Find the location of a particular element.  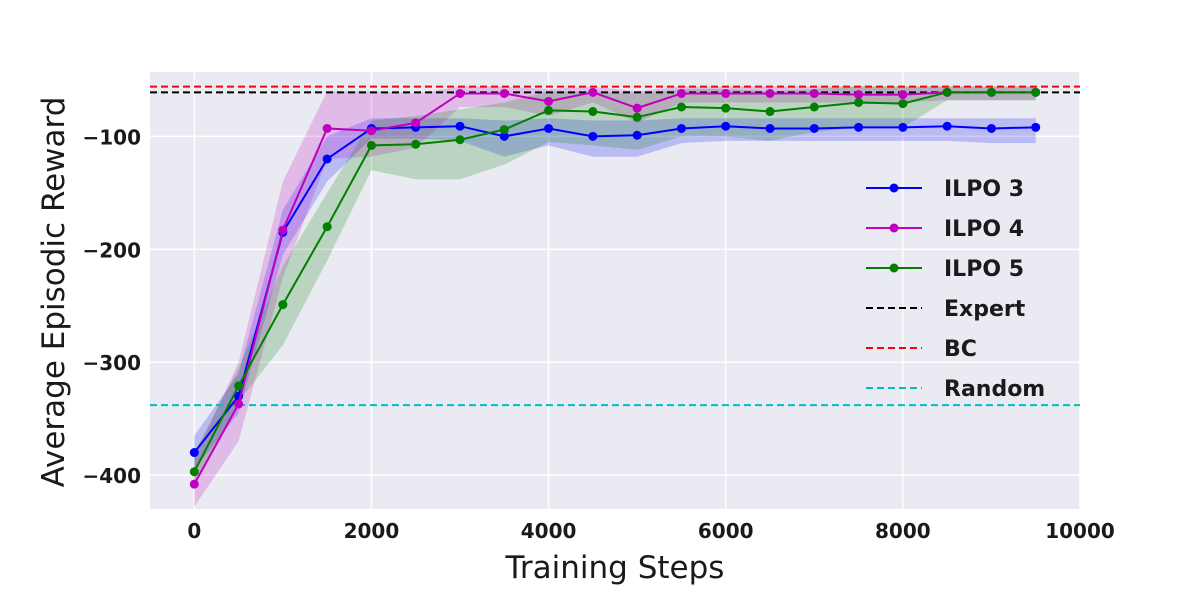

y-tick-label: −400 is located at coordinates (111, 476).